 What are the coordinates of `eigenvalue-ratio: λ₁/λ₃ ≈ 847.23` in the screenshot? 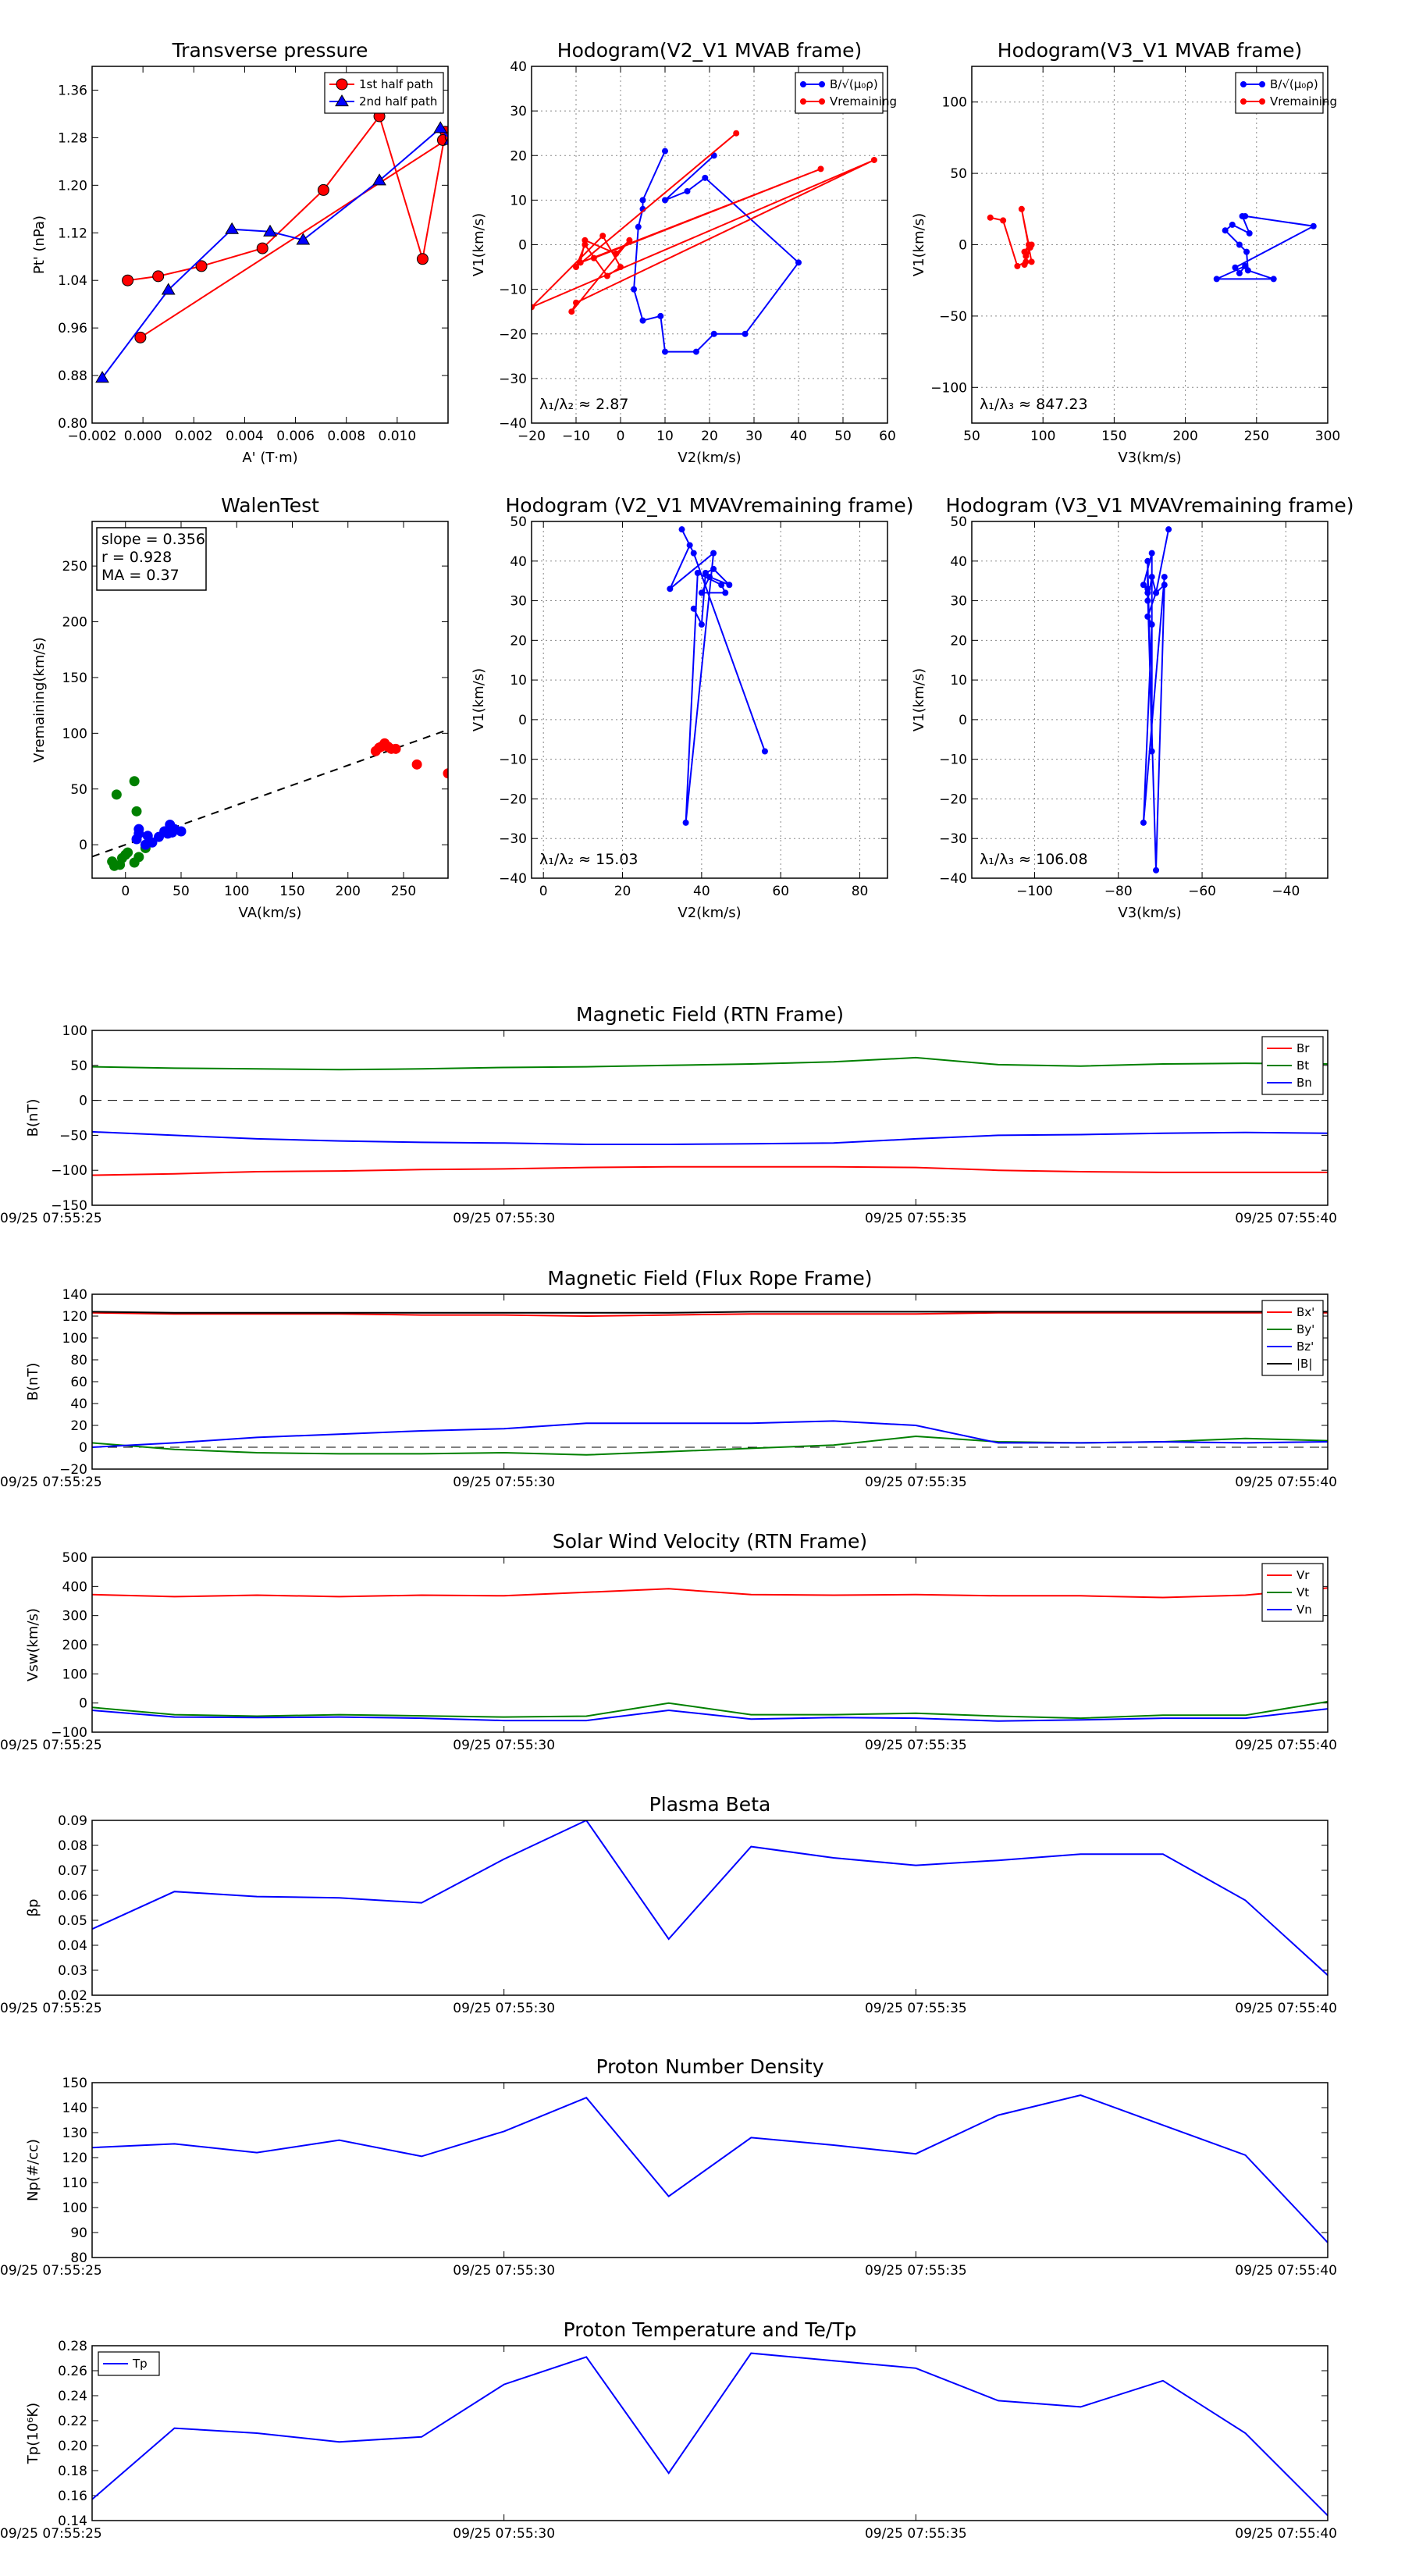 It's located at (1034, 404).